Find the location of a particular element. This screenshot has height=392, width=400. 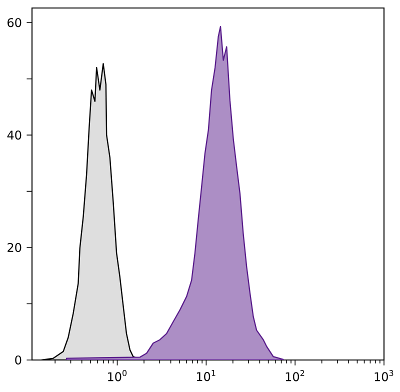

y-tick-label: 40 is located at coordinates (14, 135).